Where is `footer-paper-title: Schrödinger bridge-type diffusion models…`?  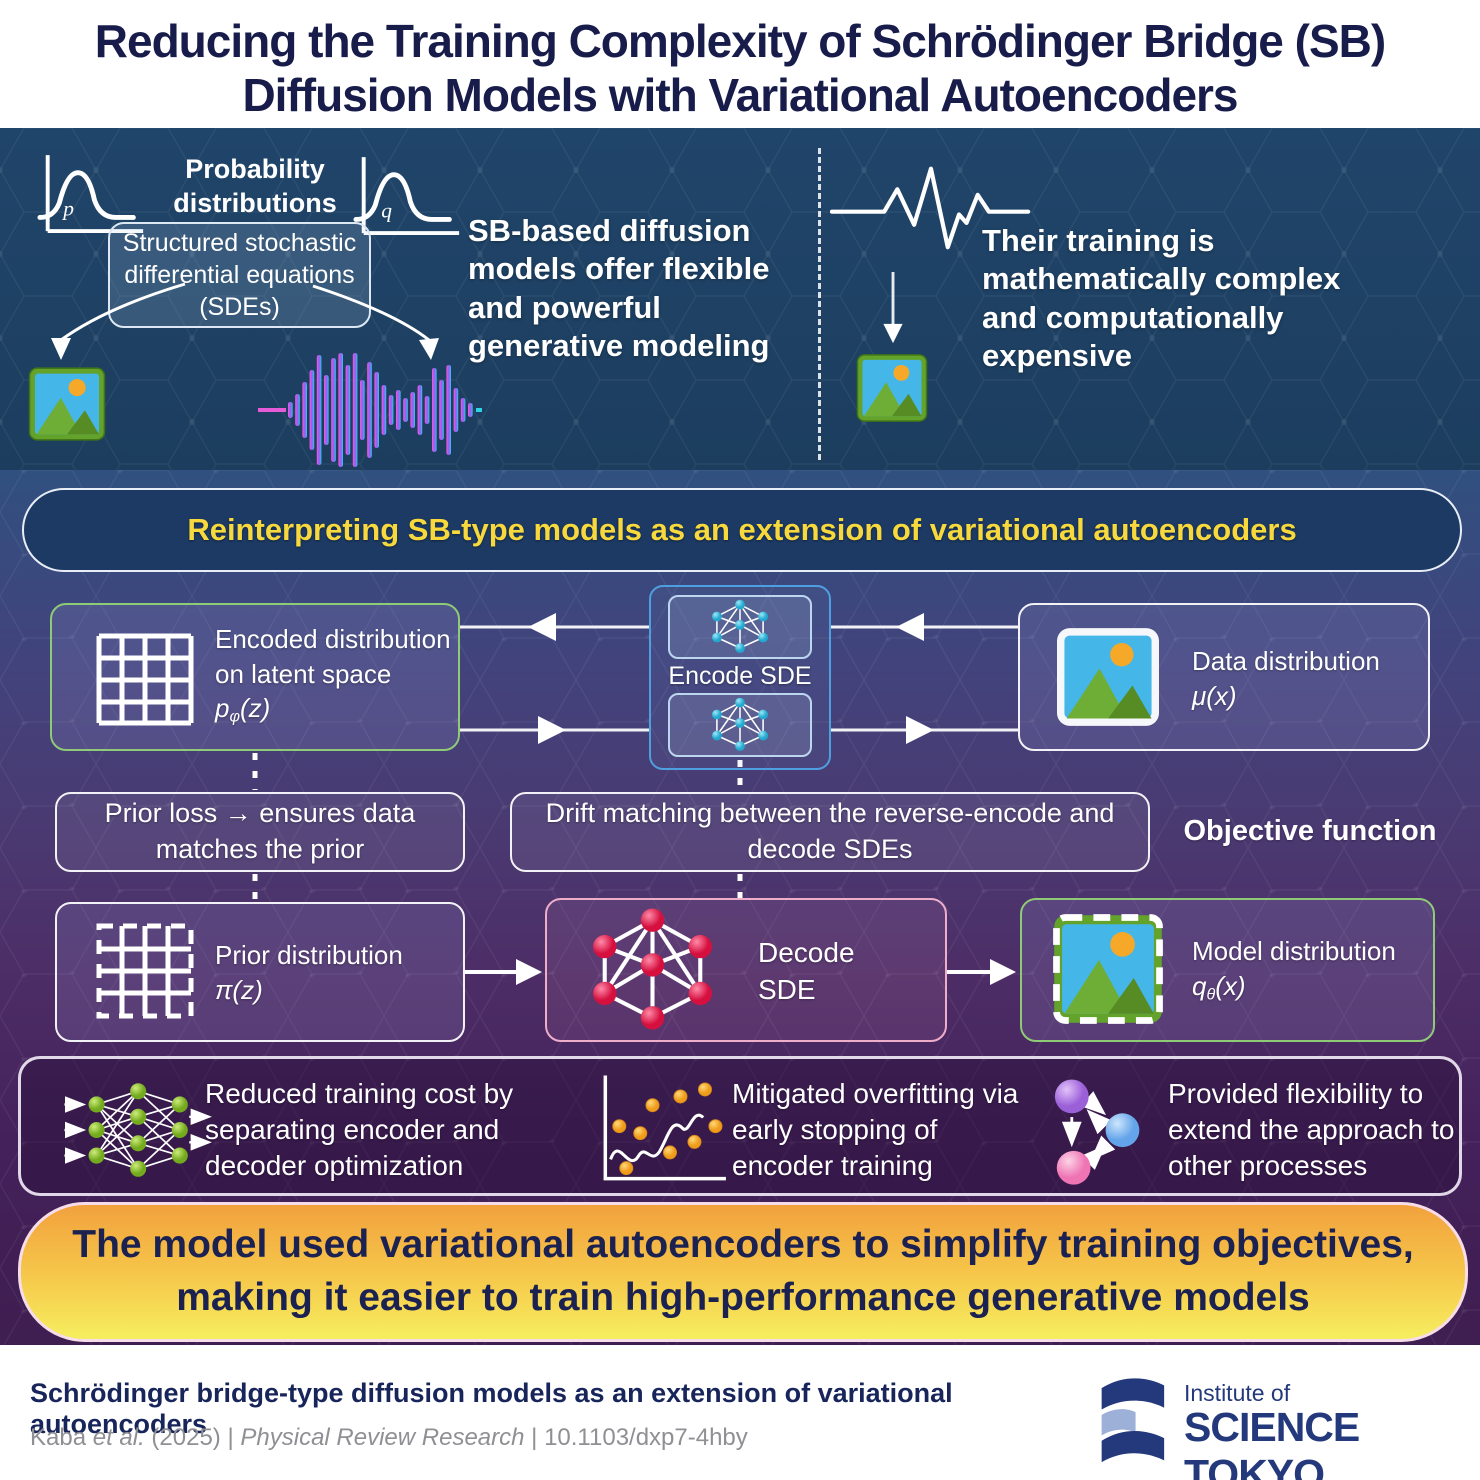 footer-paper-title: Schrödinger bridge-type diffusion models… is located at coordinates (491, 1408).